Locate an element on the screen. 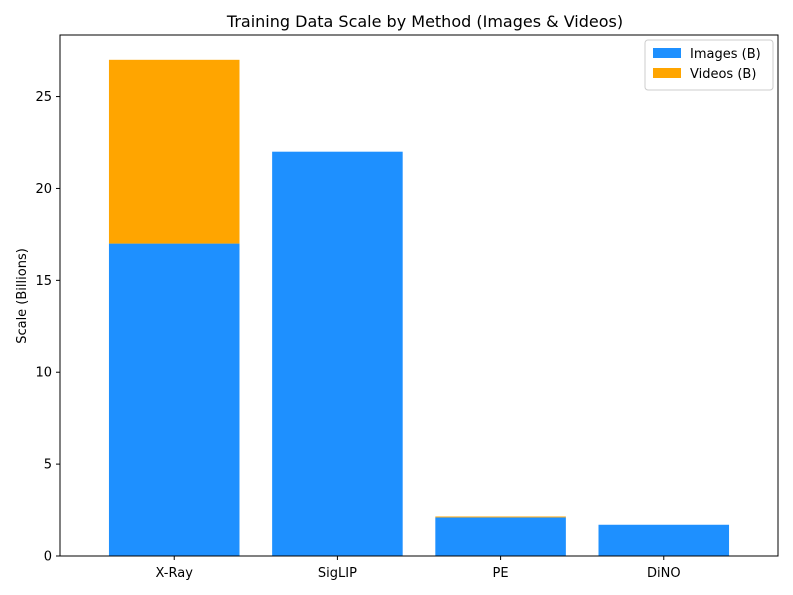 The height and width of the screenshot is (595, 793). y-tick-label: 15 is located at coordinates (43, 281).